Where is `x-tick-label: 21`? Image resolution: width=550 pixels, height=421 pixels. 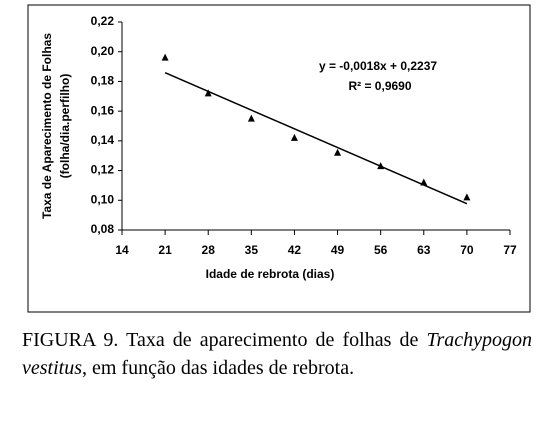 x-tick-label: 21 is located at coordinates (165, 250).